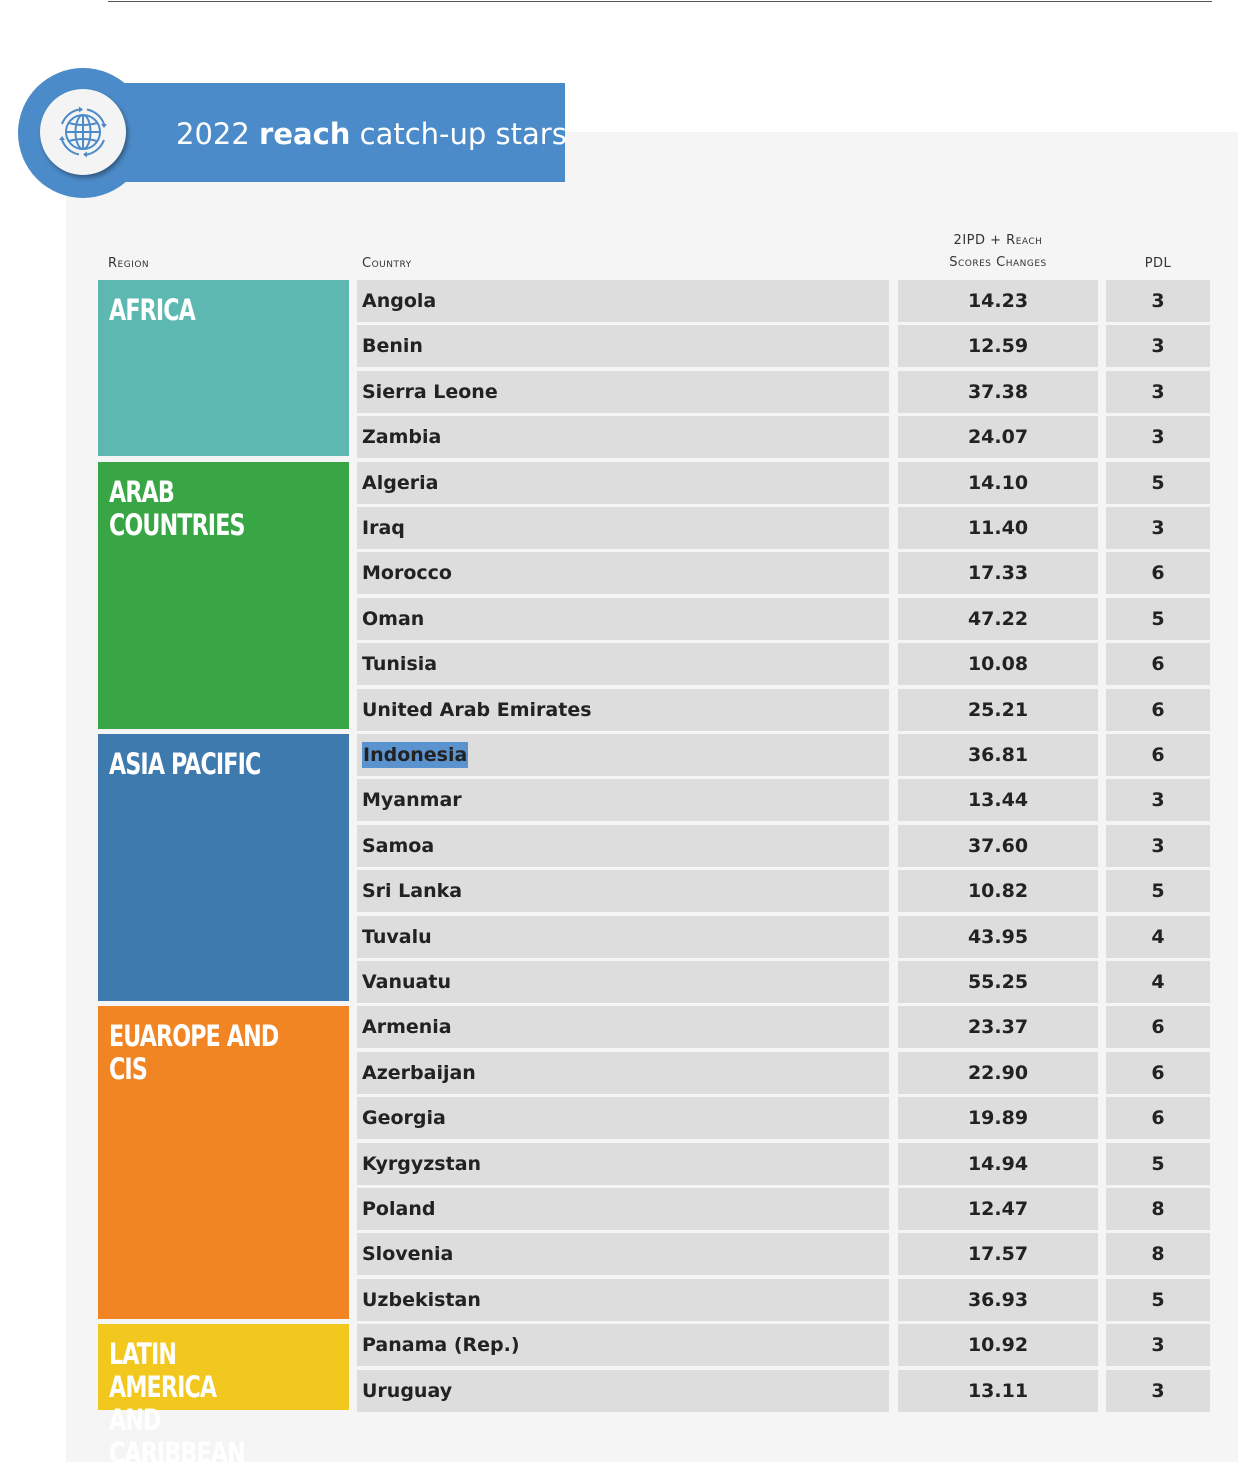 Image resolution: width=1252 pixels, height=1470 pixels. What do you see at coordinates (998, 392) in the screenshot?
I see `score-change-cell: 37.38` at bounding box center [998, 392].